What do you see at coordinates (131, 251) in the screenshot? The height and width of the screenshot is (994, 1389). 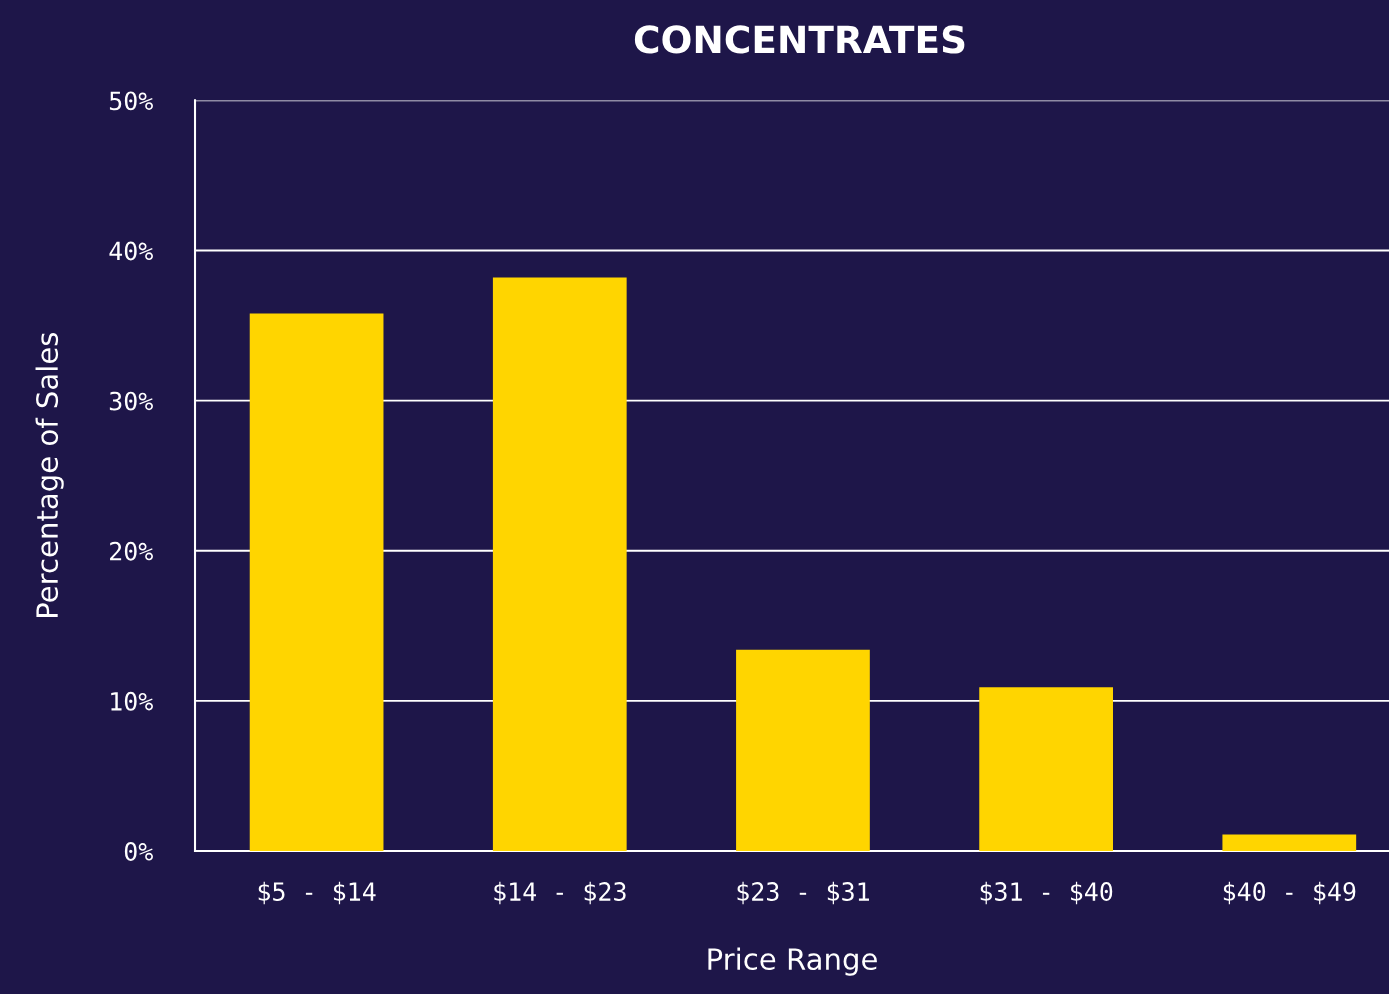 I see `y-tick-label: 40%` at bounding box center [131, 251].